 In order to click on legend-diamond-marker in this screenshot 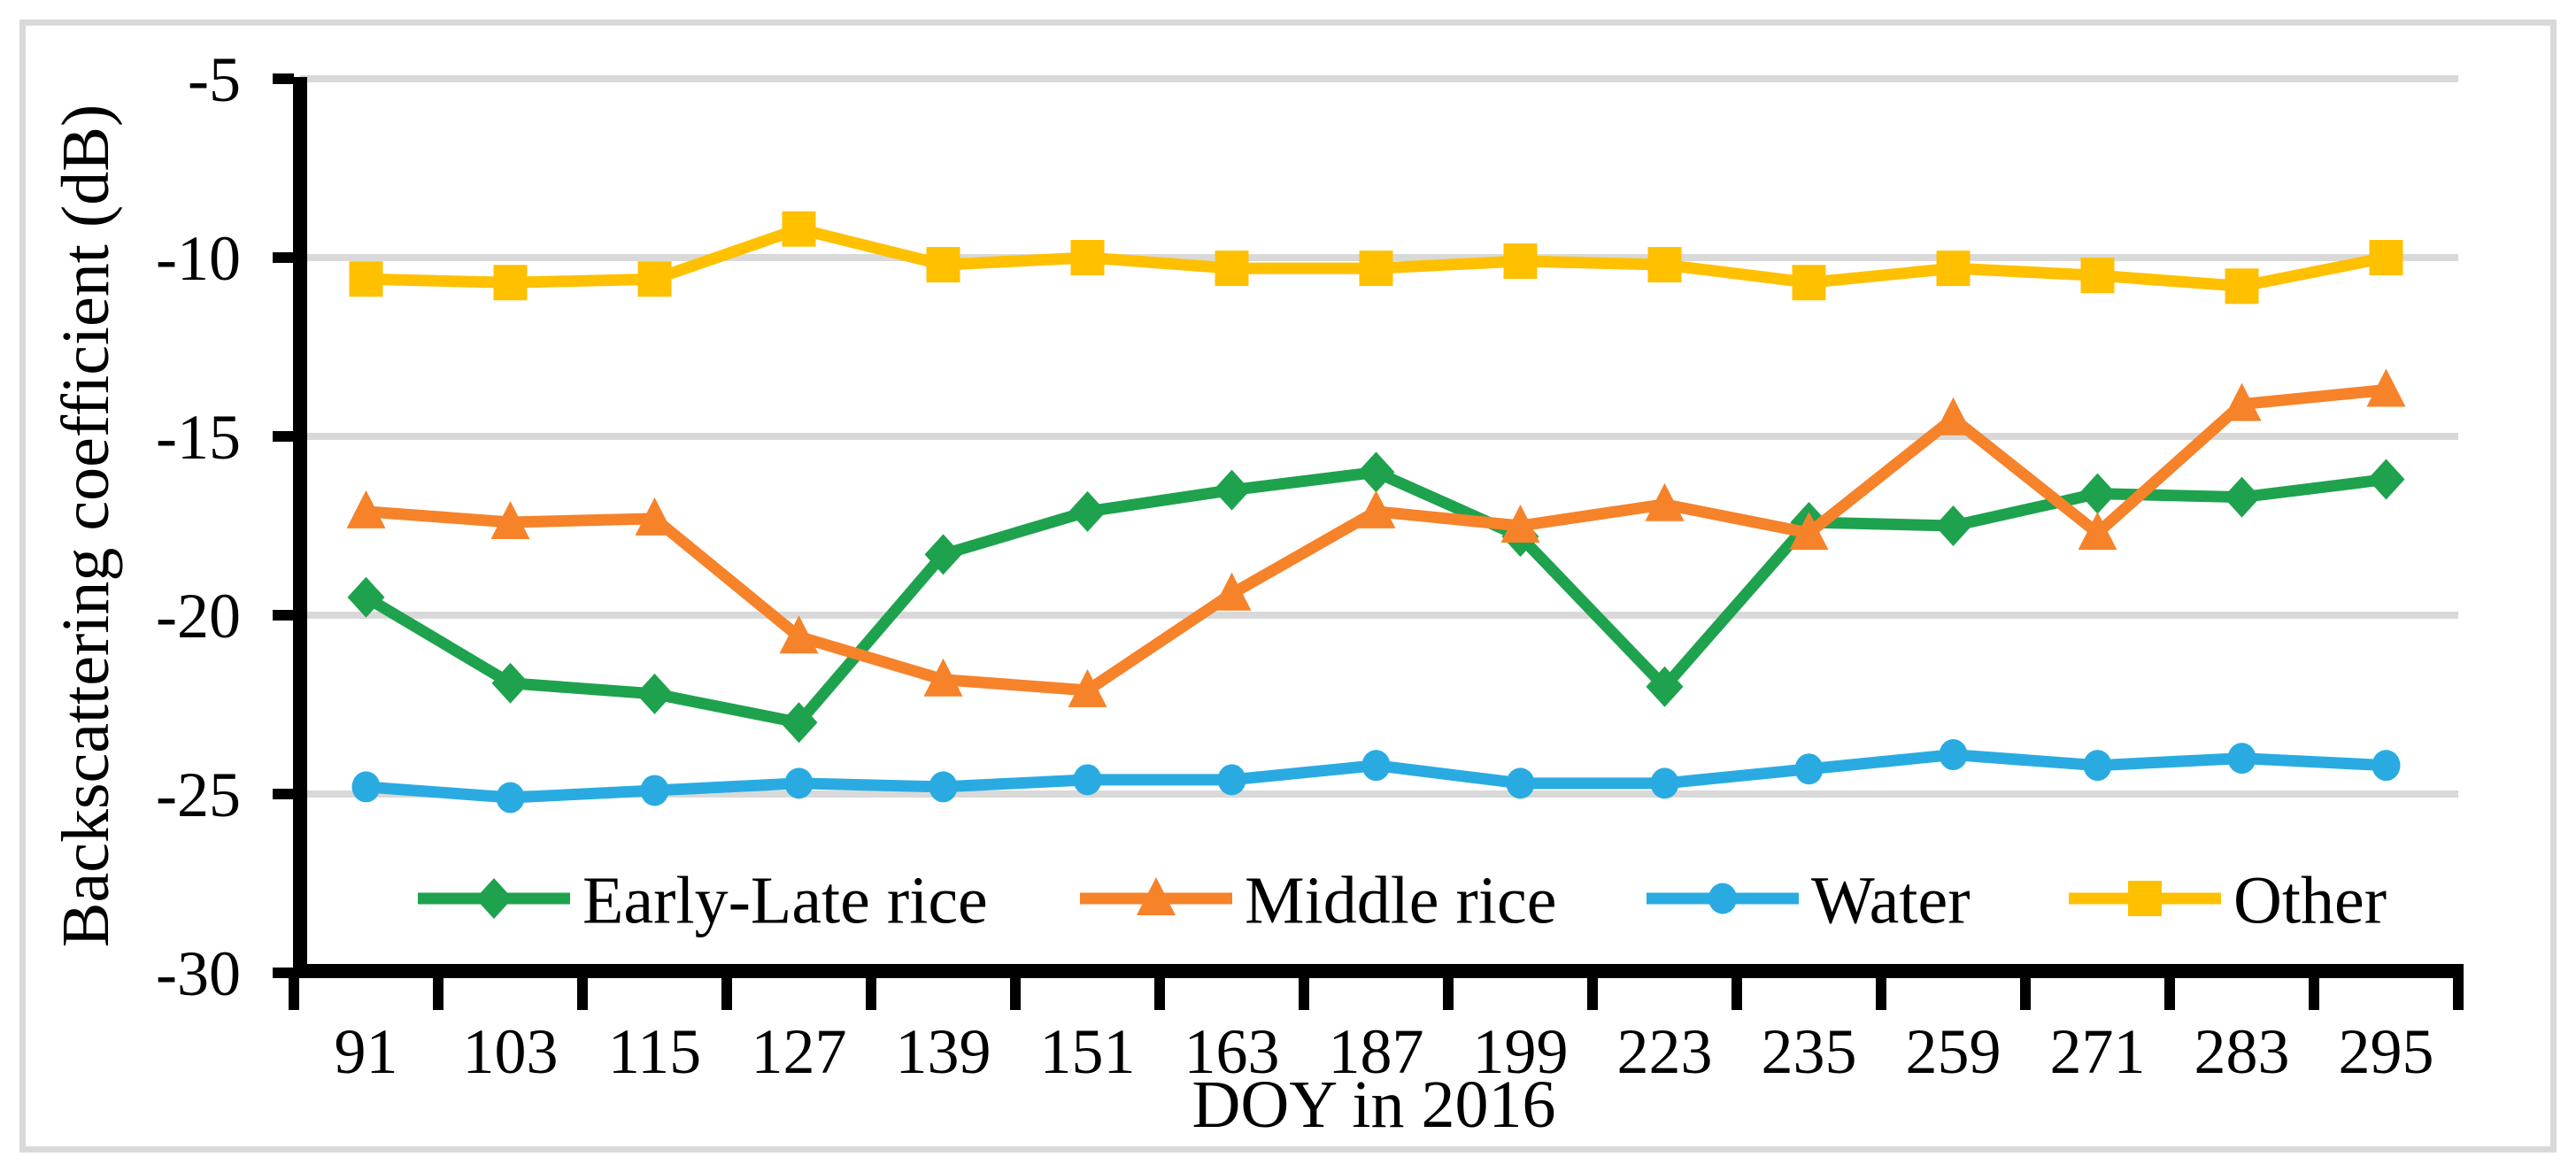, I will do `click(494, 898)`.